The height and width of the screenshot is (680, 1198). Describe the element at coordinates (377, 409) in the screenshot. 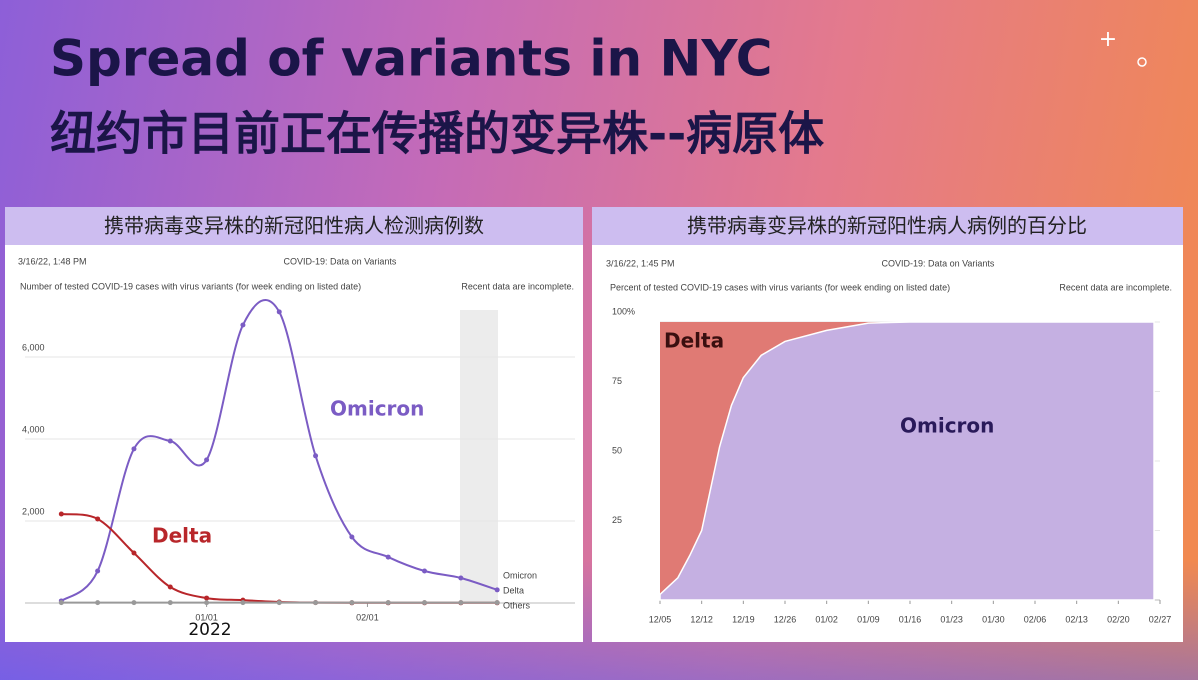

I see `annotation: Omicron` at that location.